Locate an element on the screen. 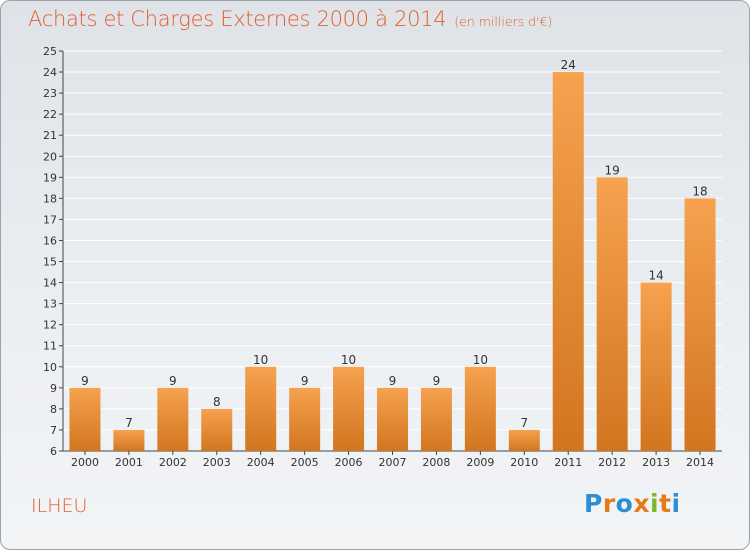 This screenshot has width=750, height=550. bar-2009 is located at coordinates (480, 408).